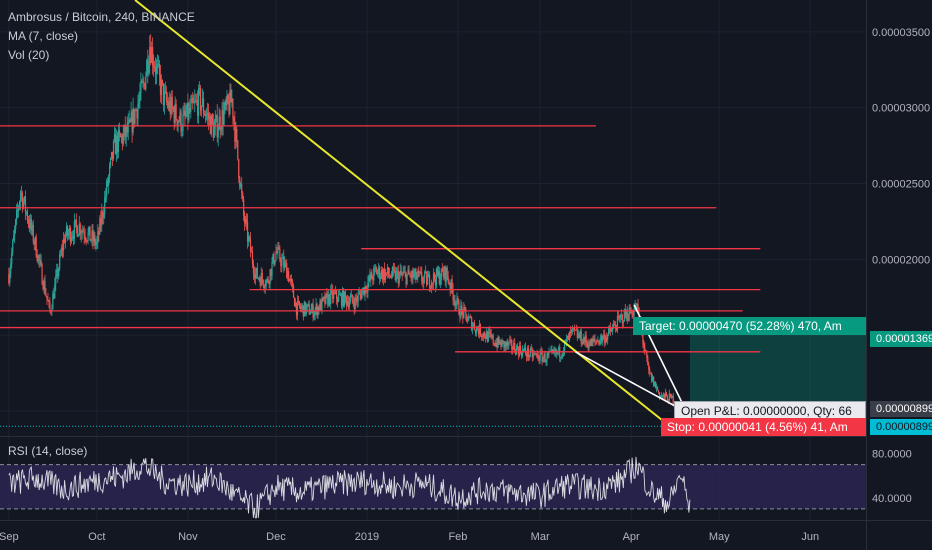  Describe the element at coordinates (43, 36) in the screenshot. I see `ma-legend: MA (7, close)` at that location.